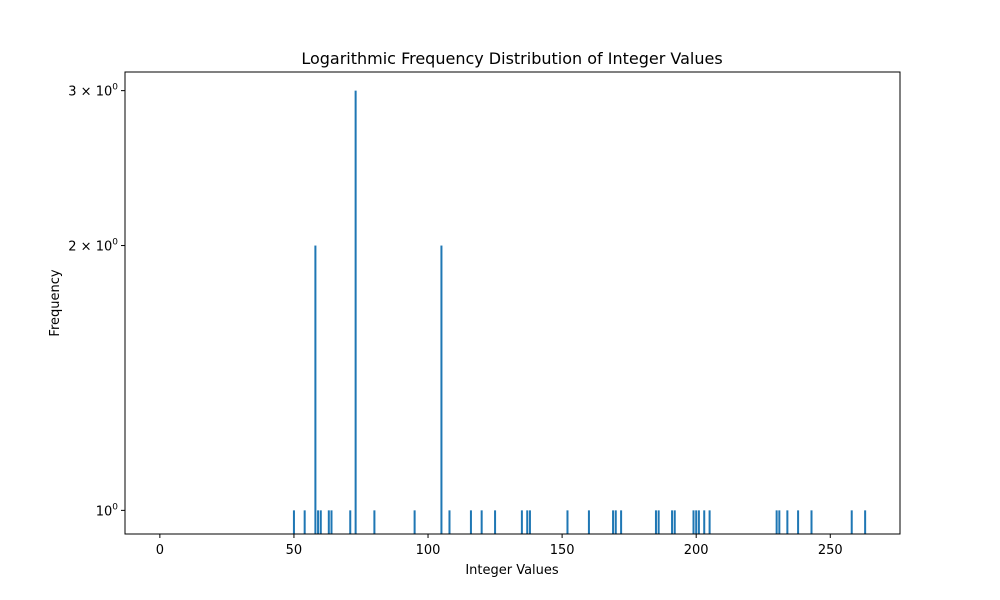 The width and height of the screenshot is (1000, 600). What do you see at coordinates (294, 550) in the screenshot?
I see `x-tick-label: 50` at bounding box center [294, 550].